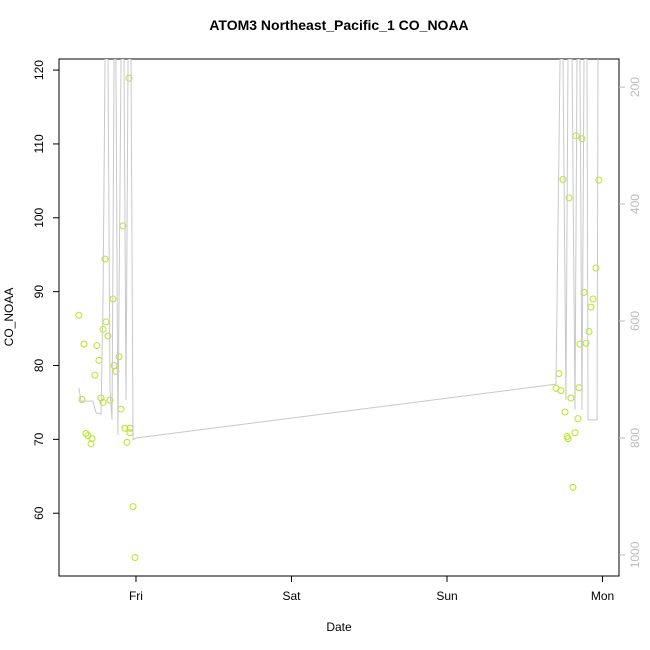  What do you see at coordinates (635, 554) in the screenshot?
I see `y2-tick-label: 1000` at bounding box center [635, 554].